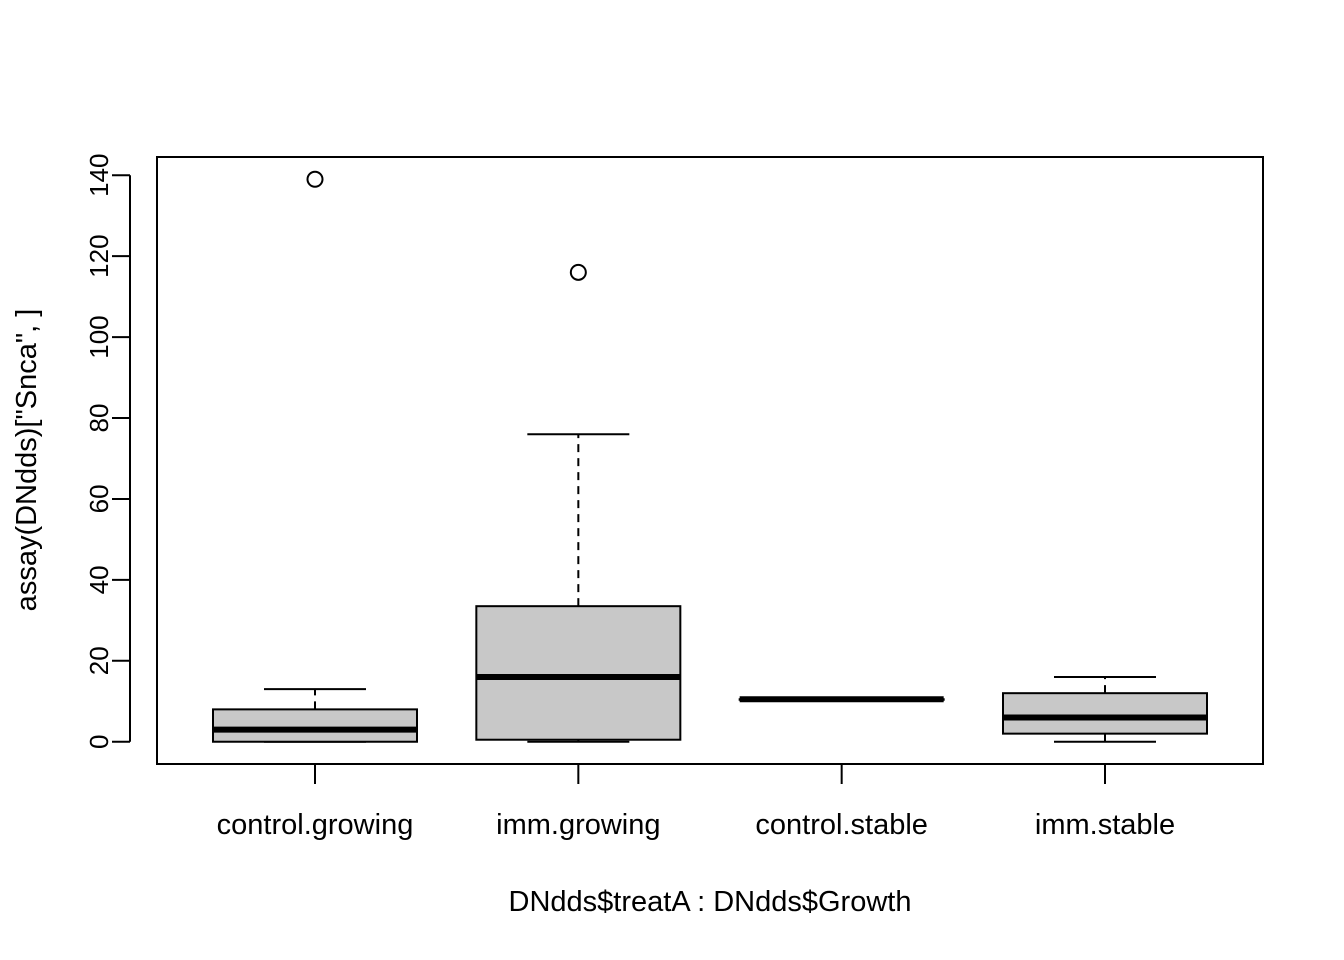 This screenshot has height=960, width=1344. I want to click on y-tick-label: 40, so click(99, 579).